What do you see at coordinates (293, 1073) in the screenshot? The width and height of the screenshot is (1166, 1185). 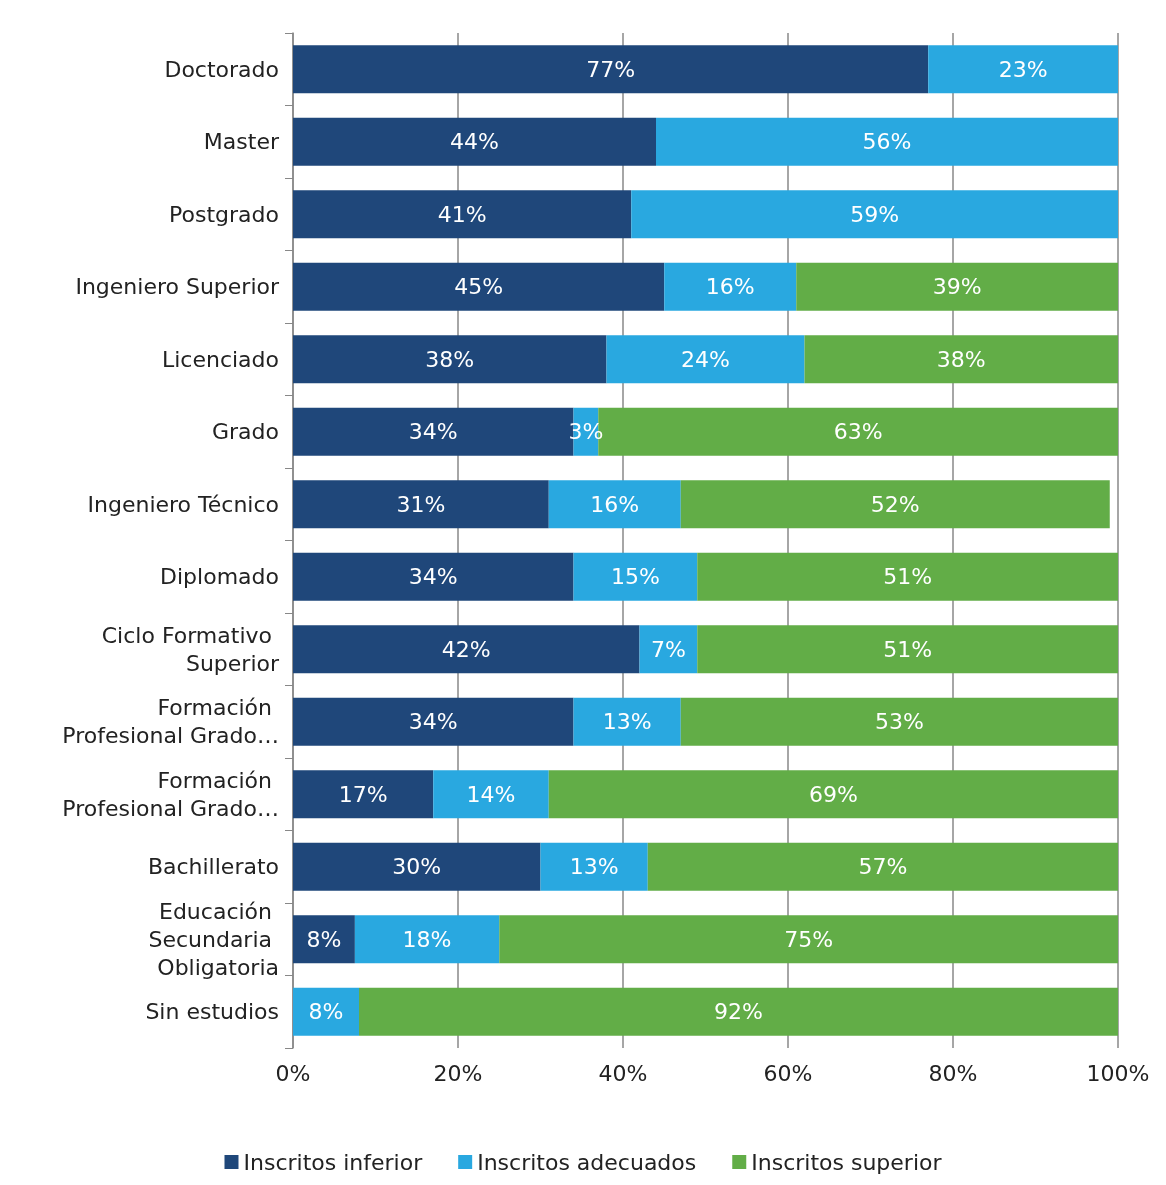 I see `x-tick-label: 0%` at bounding box center [293, 1073].